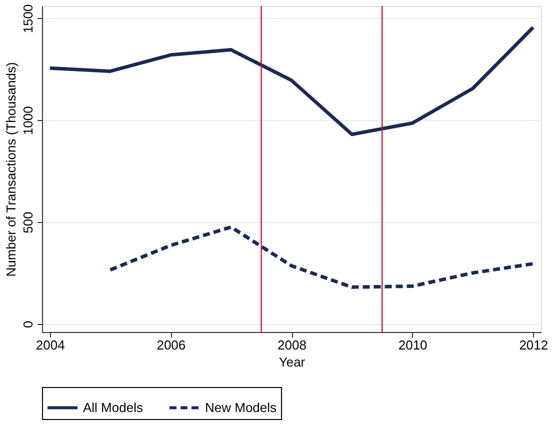  Describe the element at coordinates (292, 362) in the screenshot. I see `x-axis-title: Year` at that location.